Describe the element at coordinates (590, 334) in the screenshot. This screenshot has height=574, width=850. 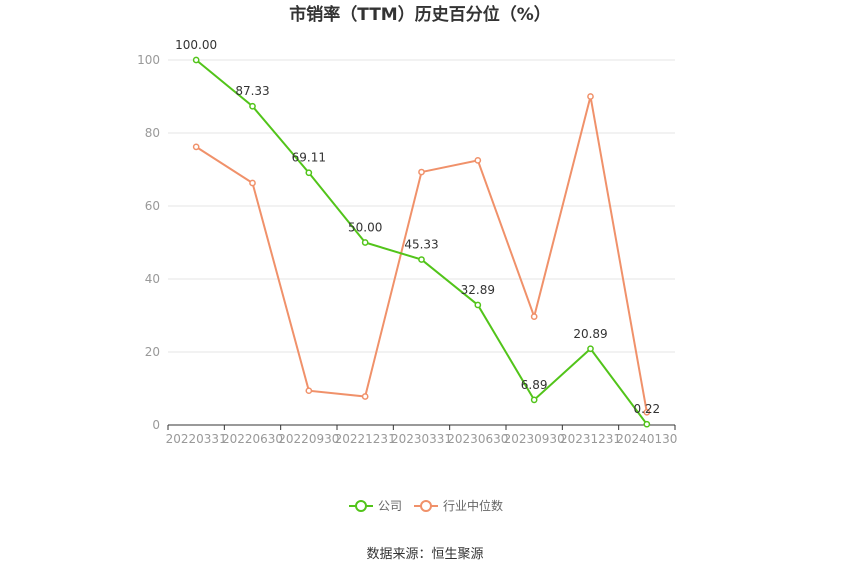
I see `data-label: 20.89` at that location.